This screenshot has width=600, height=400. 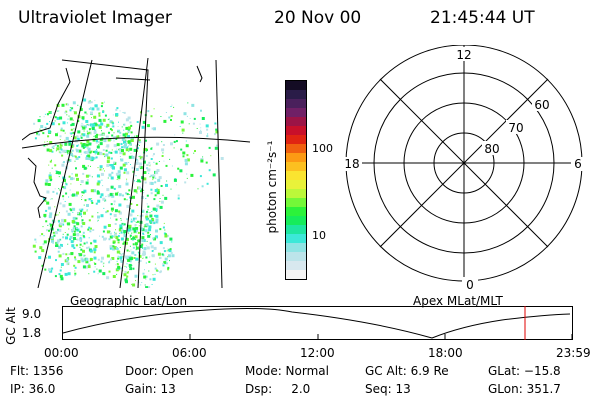 What do you see at coordinates (470, 285) in the screenshot?
I see `mlt-label-bottom: 0` at bounding box center [470, 285].